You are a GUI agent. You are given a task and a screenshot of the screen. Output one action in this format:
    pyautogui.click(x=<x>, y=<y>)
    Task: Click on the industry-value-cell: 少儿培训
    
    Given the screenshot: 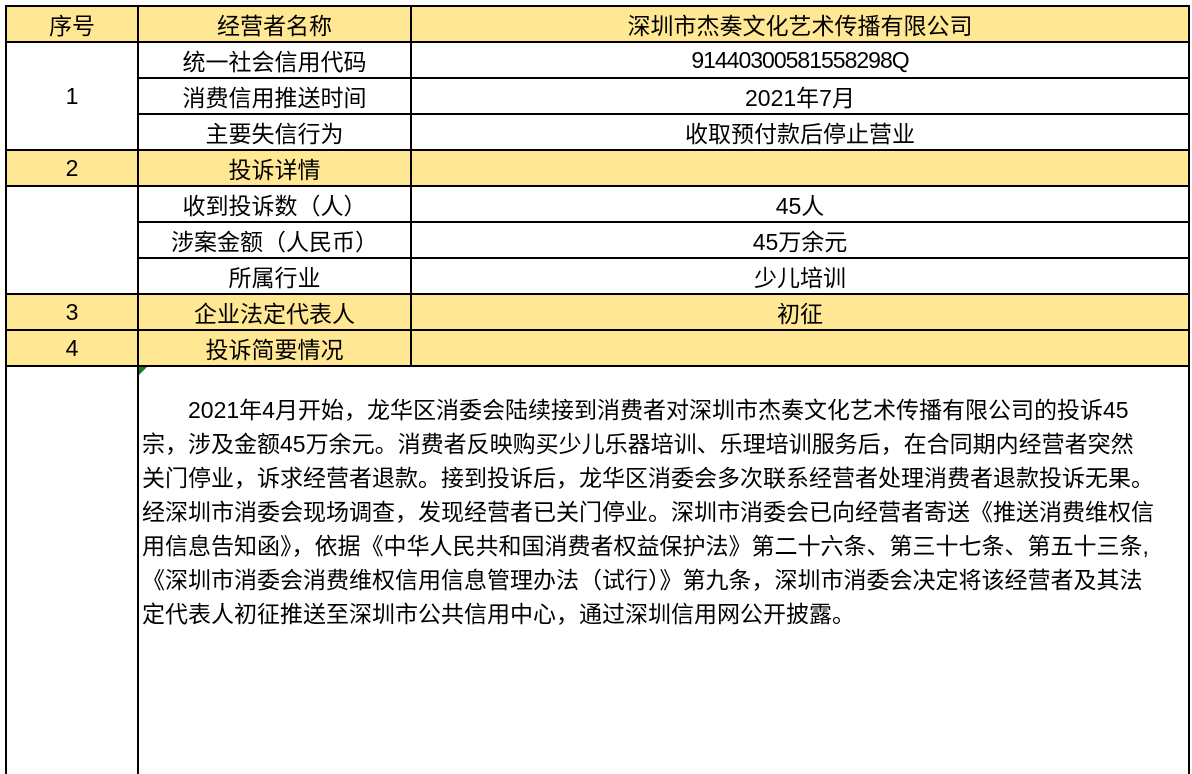 What is the action you would take?
    pyautogui.click(x=800, y=276)
    